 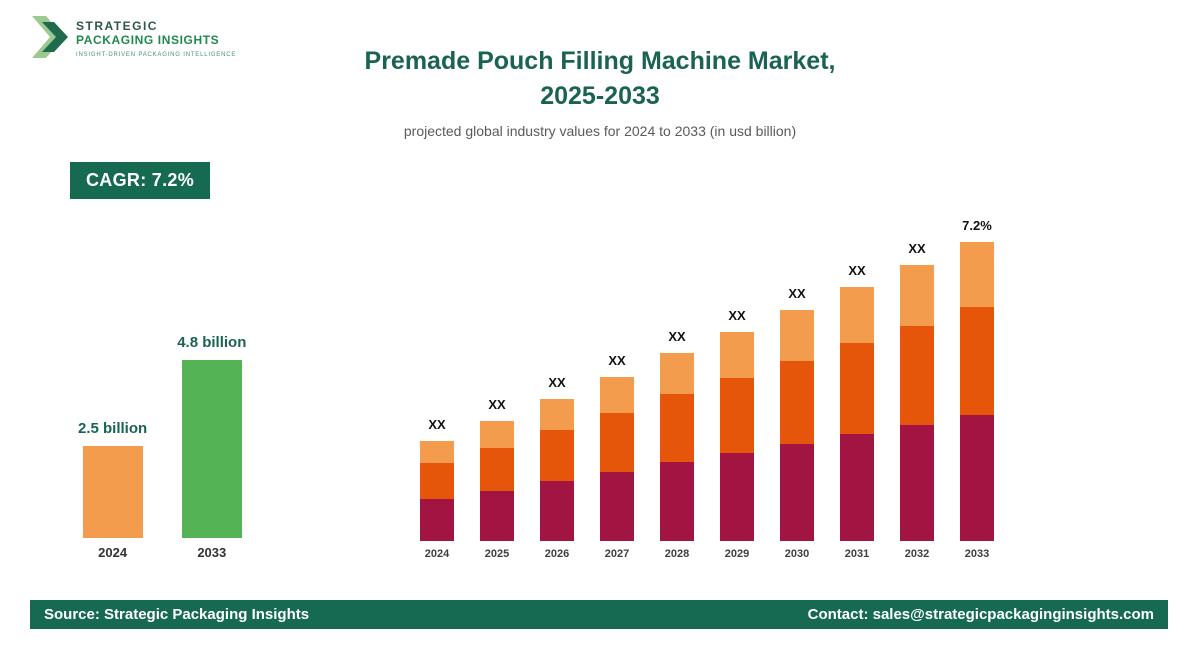 What do you see at coordinates (113, 428) in the screenshot?
I see `summary-value-label: 2.5 billion` at bounding box center [113, 428].